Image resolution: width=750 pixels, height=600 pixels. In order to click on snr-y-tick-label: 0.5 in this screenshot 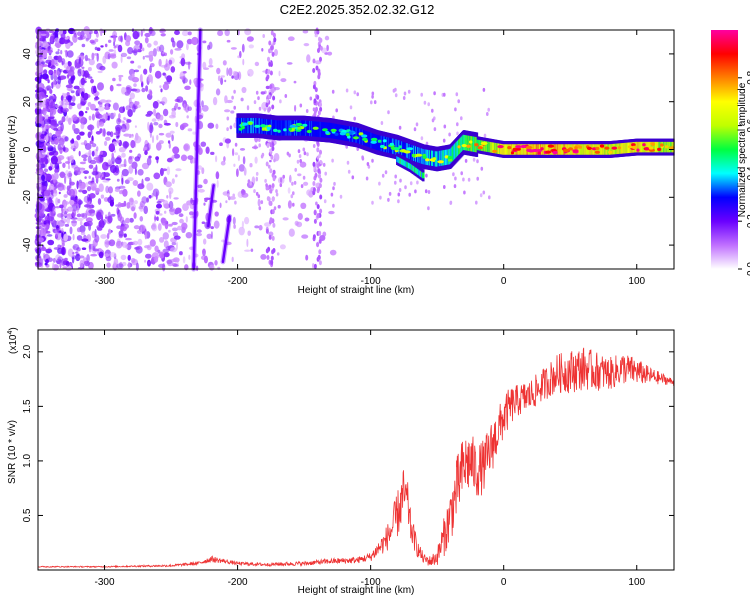, I will do `click(27, 515)`.